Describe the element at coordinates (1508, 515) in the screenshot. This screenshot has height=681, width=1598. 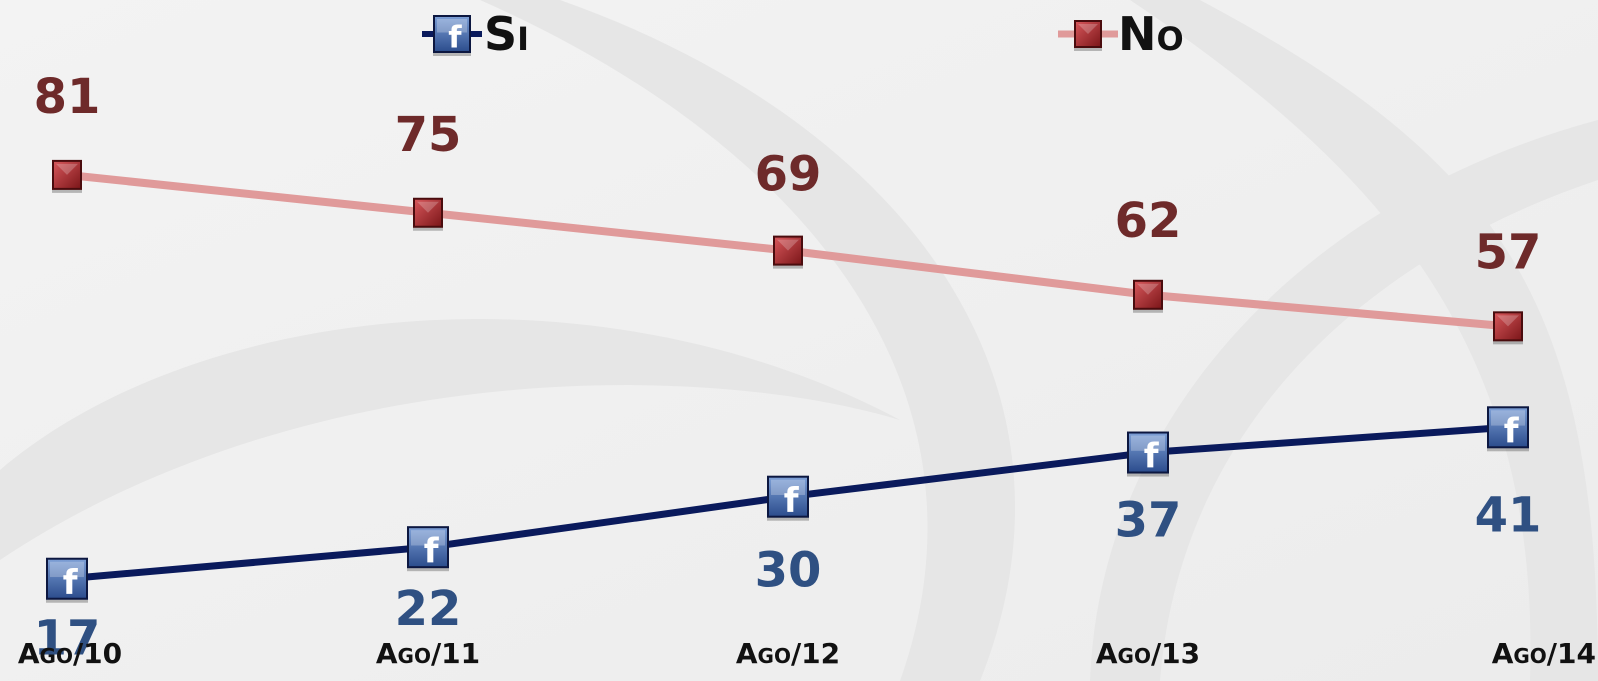
I see `data-label-si: 41` at that location.